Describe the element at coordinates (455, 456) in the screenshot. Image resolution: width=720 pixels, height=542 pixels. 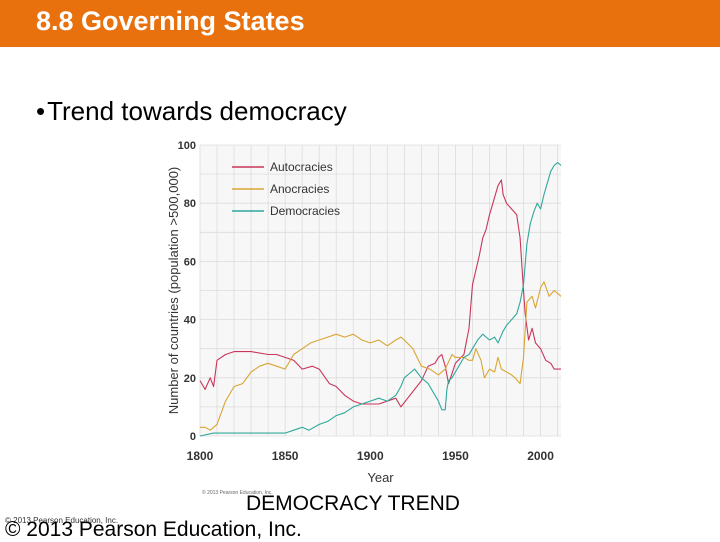
I see `x-tick-label: 1950` at that location.